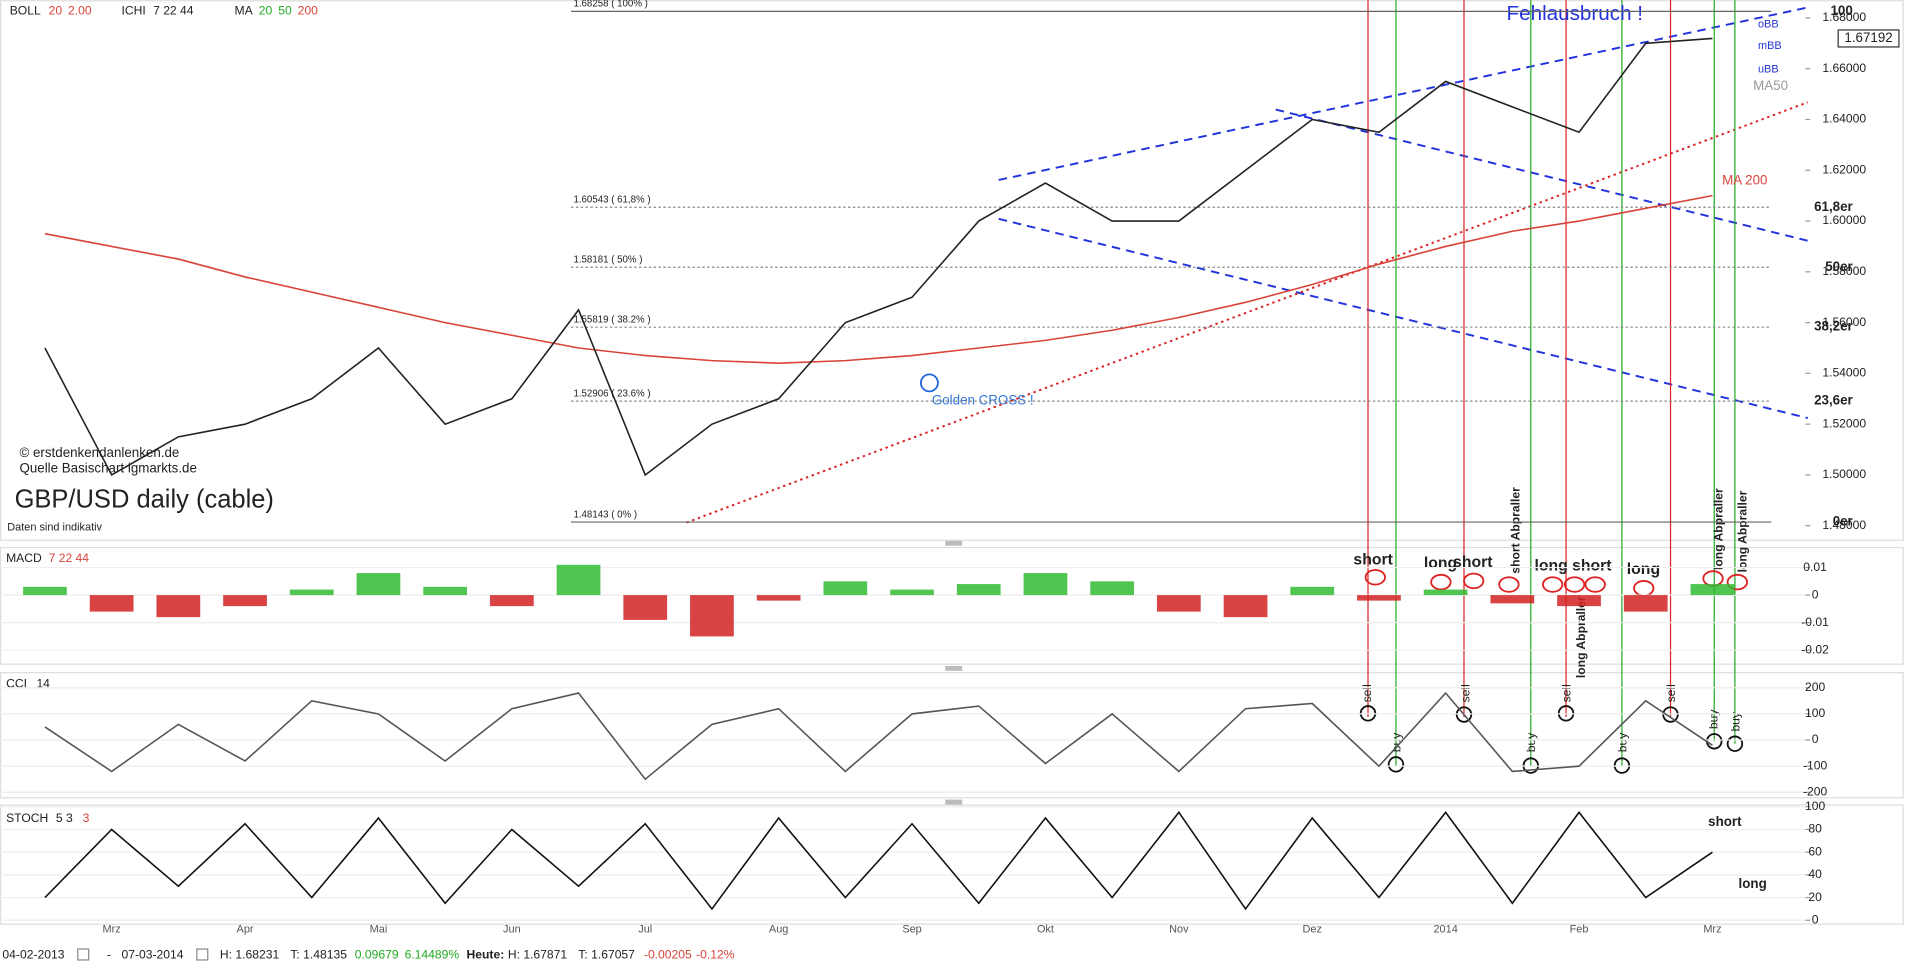 The image size is (1905, 965). What do you see at coordinates (27, 818) in the screenshot?
I see `panel-title: STOCH` at bounding box center [27, 818].